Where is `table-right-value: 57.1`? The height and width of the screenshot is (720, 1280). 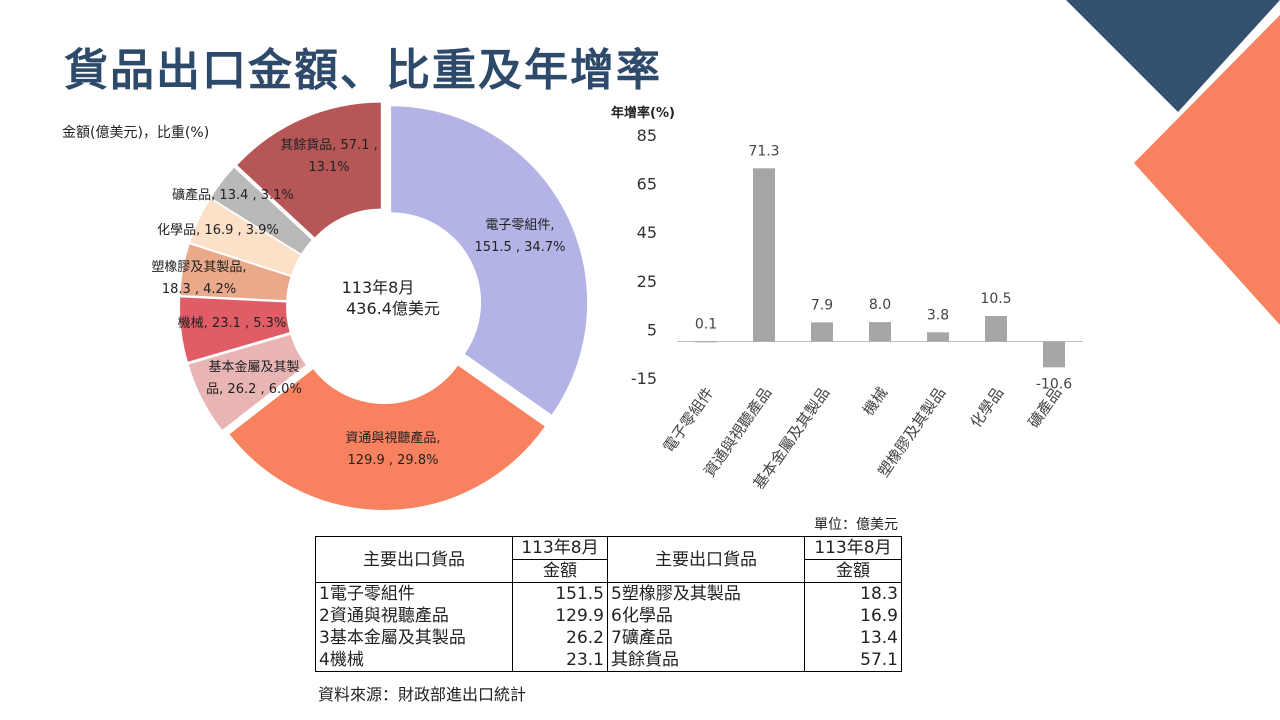
table-right-value: 57.1 is located at coordinates (853, 660).